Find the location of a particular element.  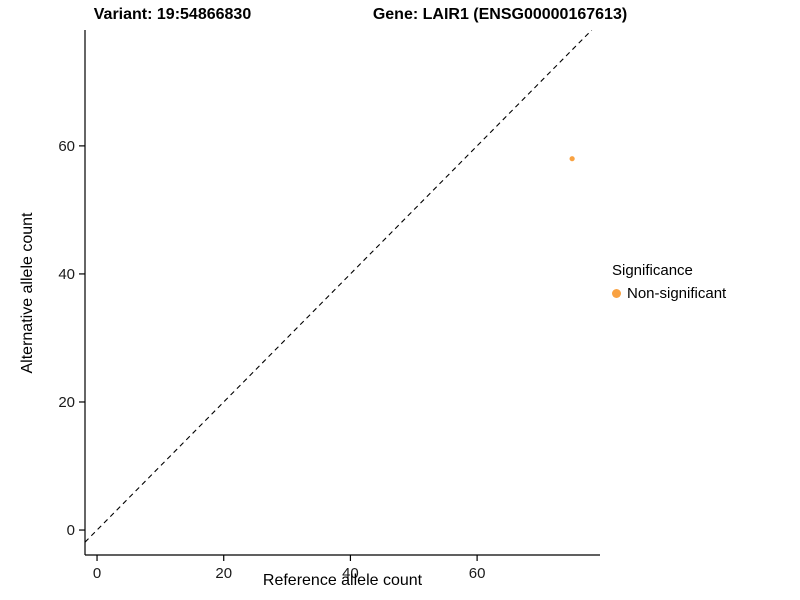

legend-title: Significance is located at coordinates (652, 270).